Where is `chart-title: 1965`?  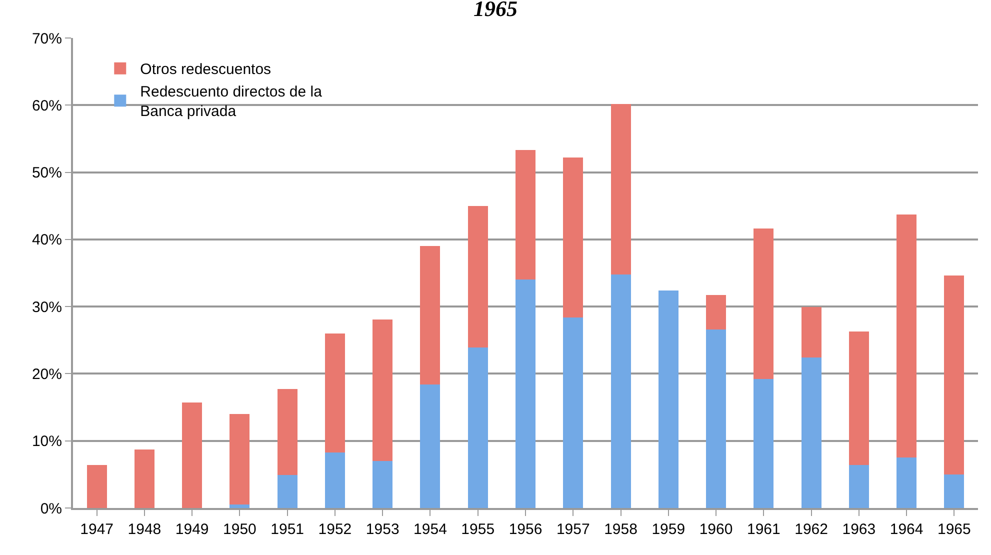
chart-title: 1965 is located at coordinates (496, 11).